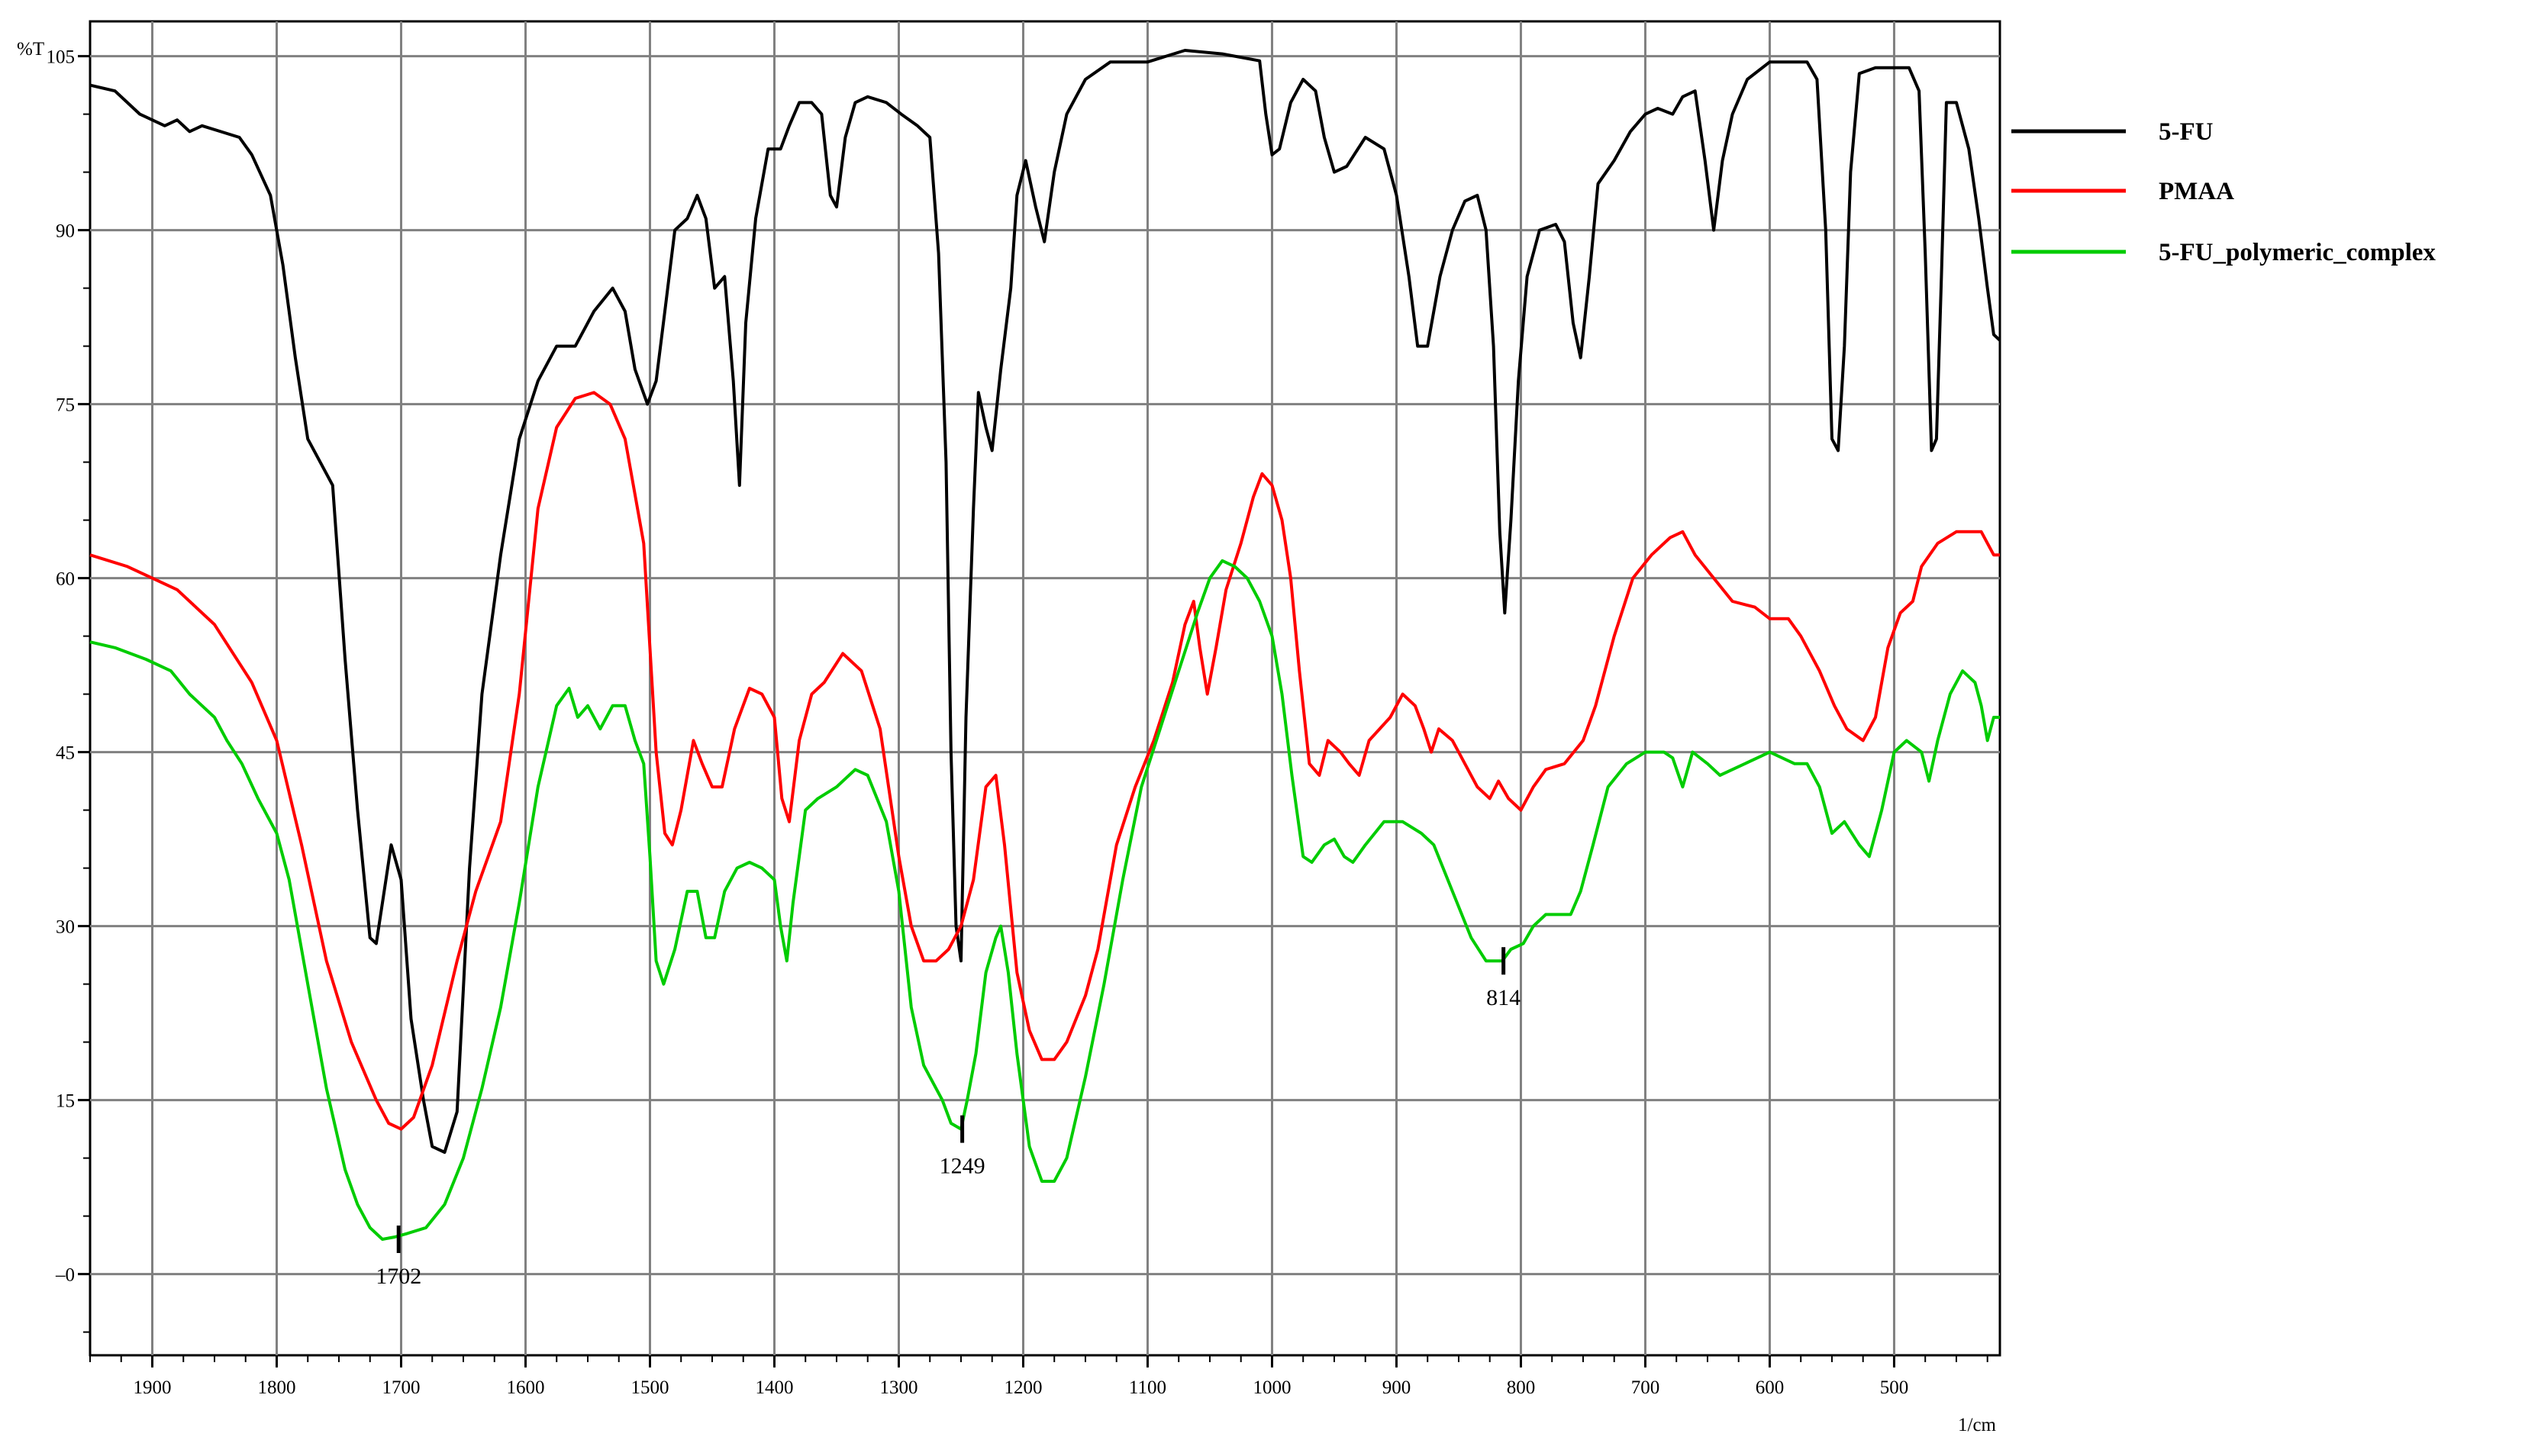  Describe the element at coordinates (152, 1387) in the screenshot. I see `x-tick-label: 1900` at that location.